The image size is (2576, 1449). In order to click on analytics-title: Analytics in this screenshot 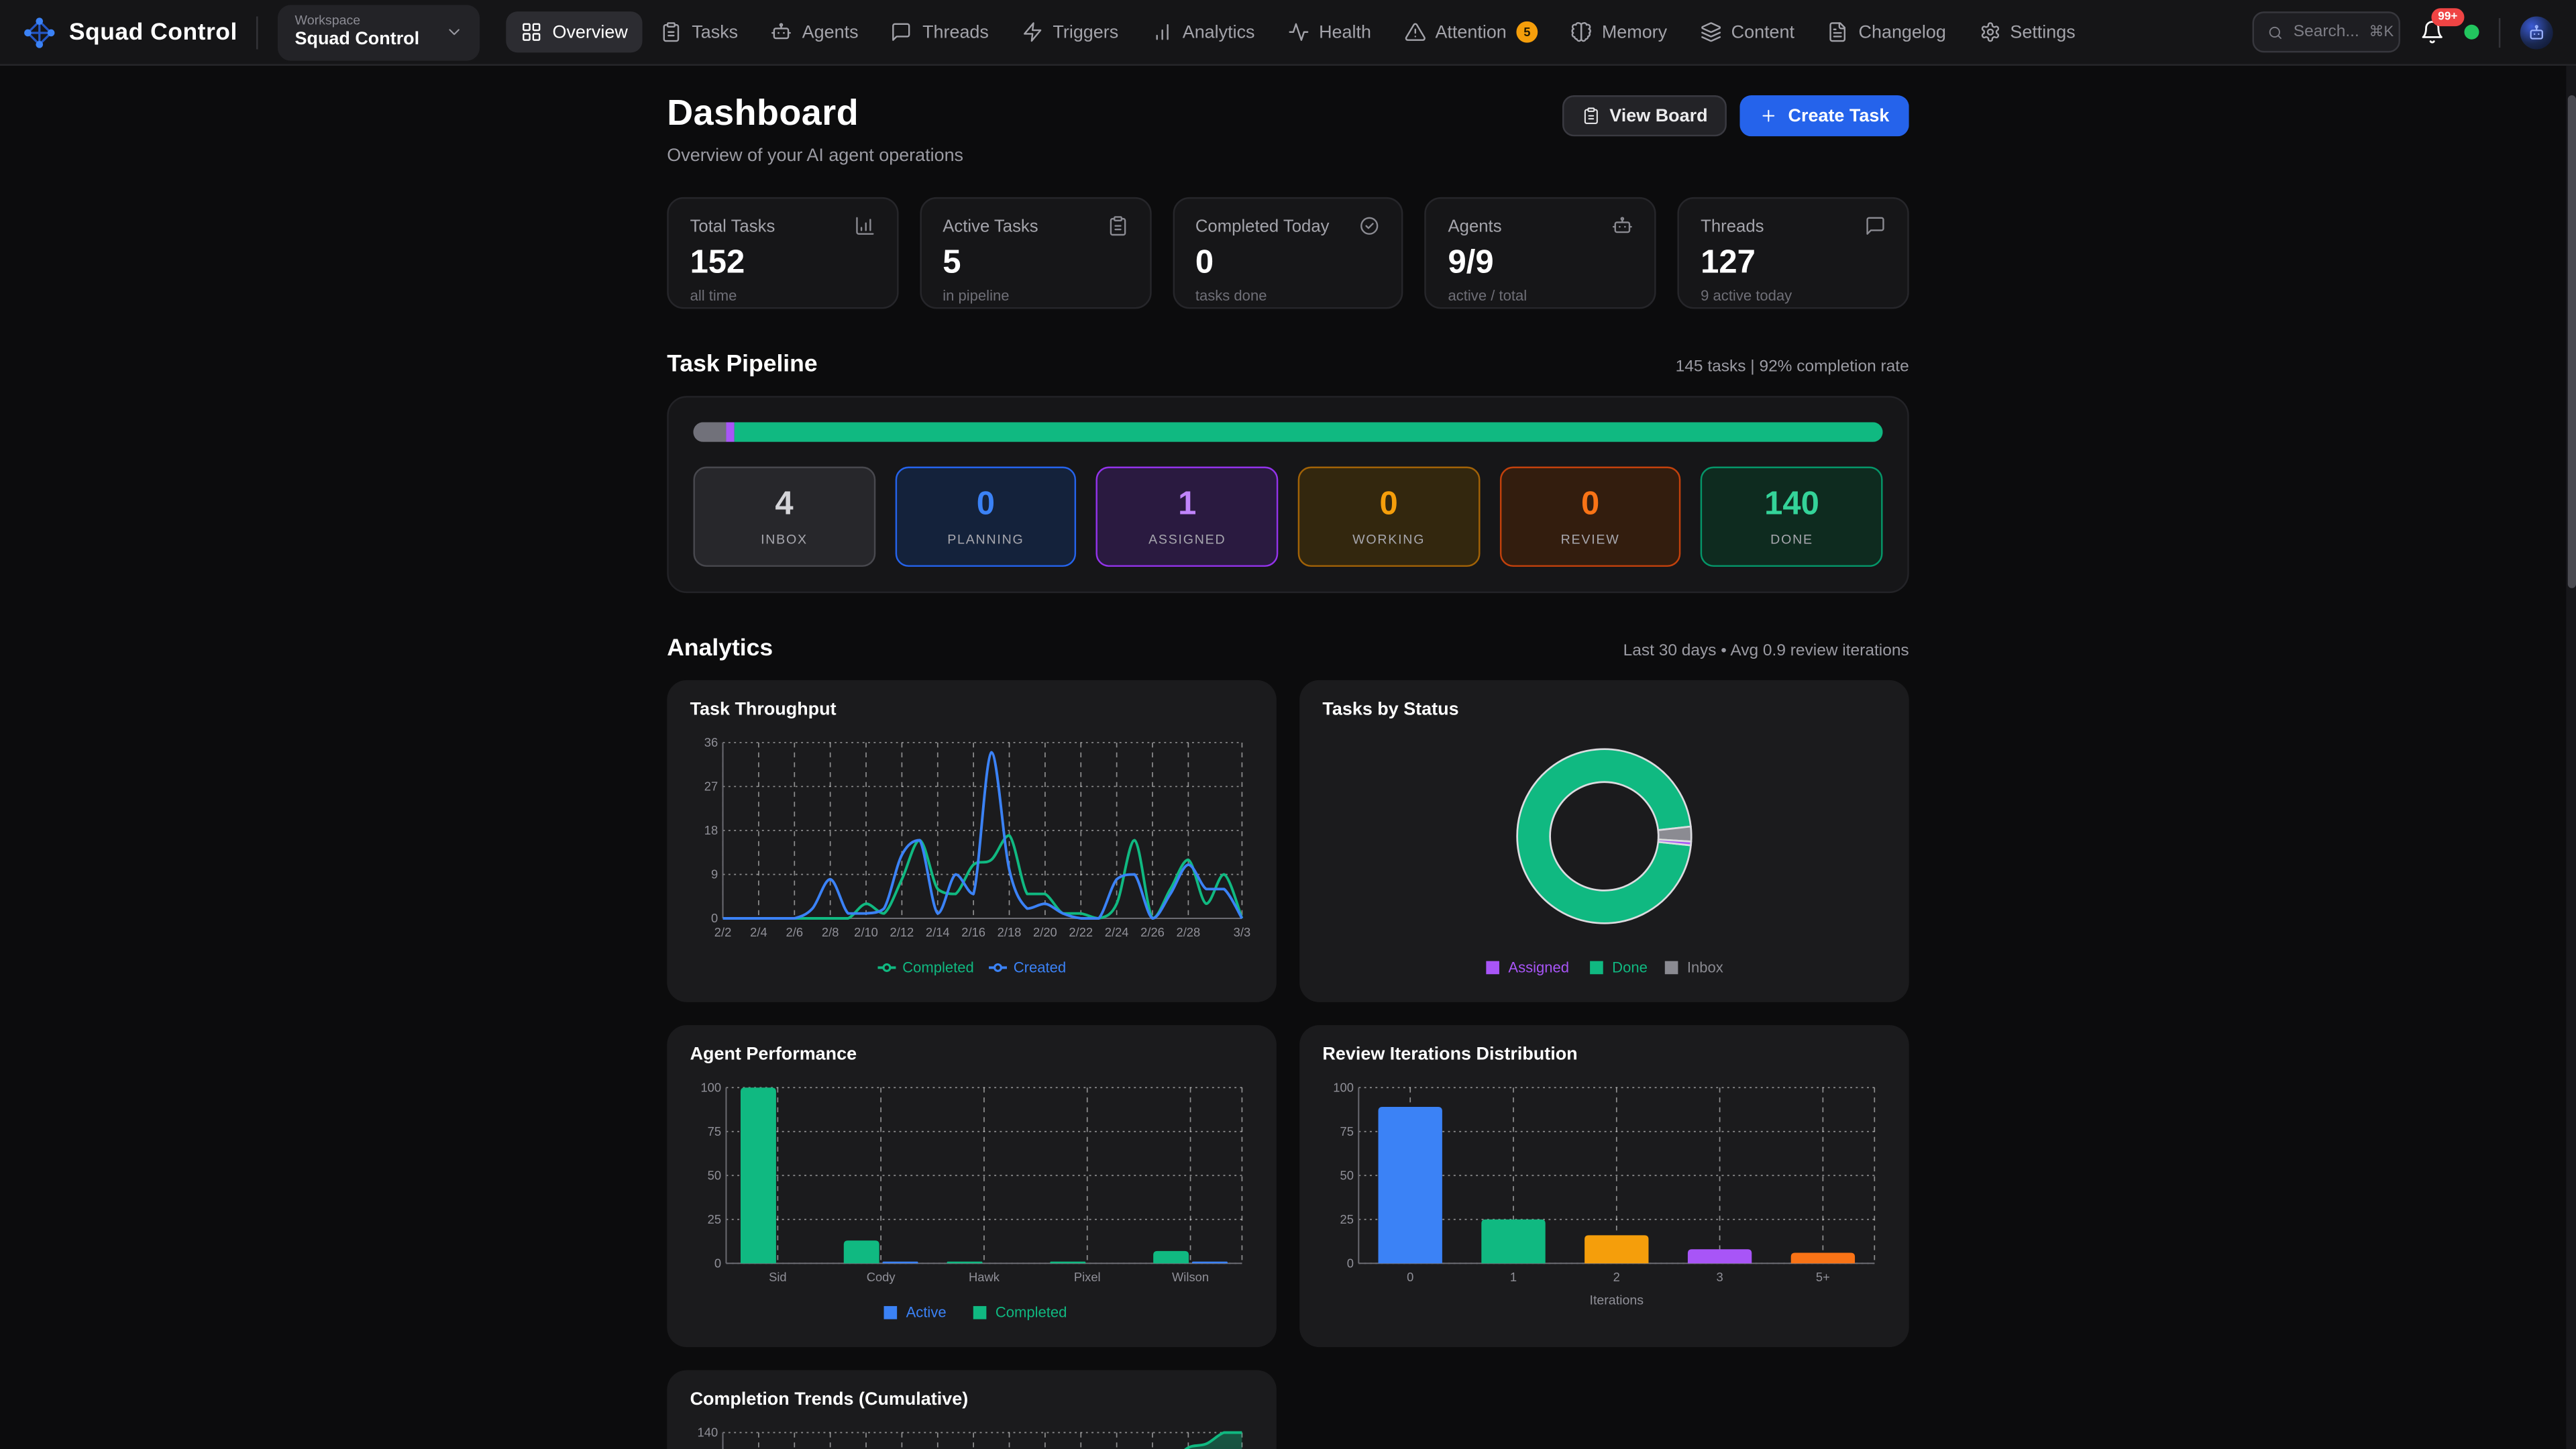, I will do `click(720, 648)`.